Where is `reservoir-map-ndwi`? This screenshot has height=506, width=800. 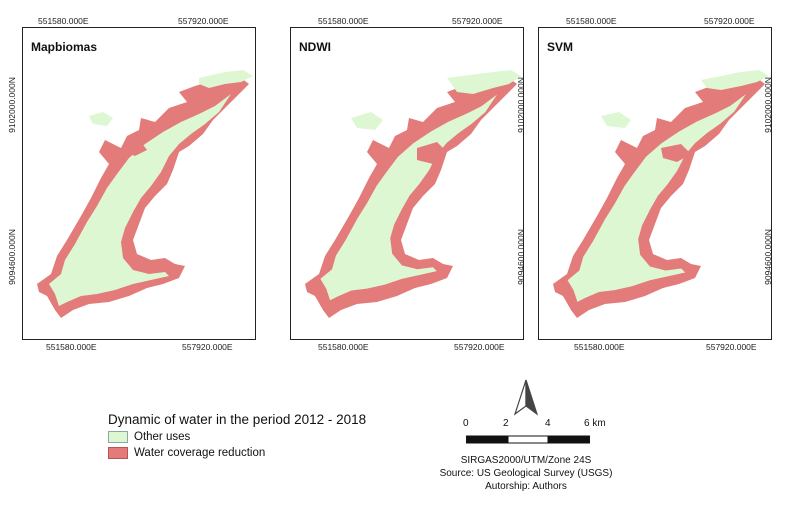 reservoir-map-ndwi is located at coordinates (413, 194).